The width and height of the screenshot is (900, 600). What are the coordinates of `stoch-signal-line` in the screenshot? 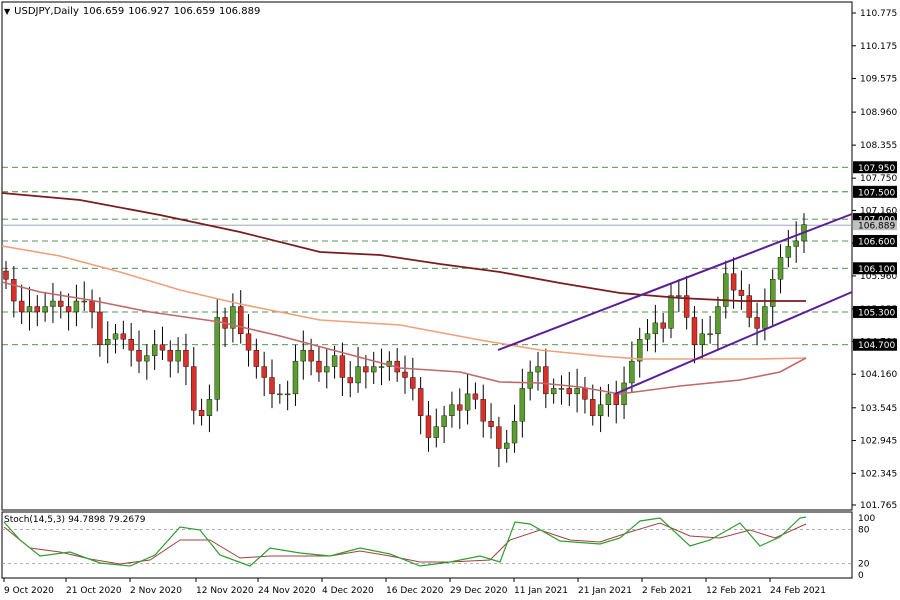 It's located at (405, 543).